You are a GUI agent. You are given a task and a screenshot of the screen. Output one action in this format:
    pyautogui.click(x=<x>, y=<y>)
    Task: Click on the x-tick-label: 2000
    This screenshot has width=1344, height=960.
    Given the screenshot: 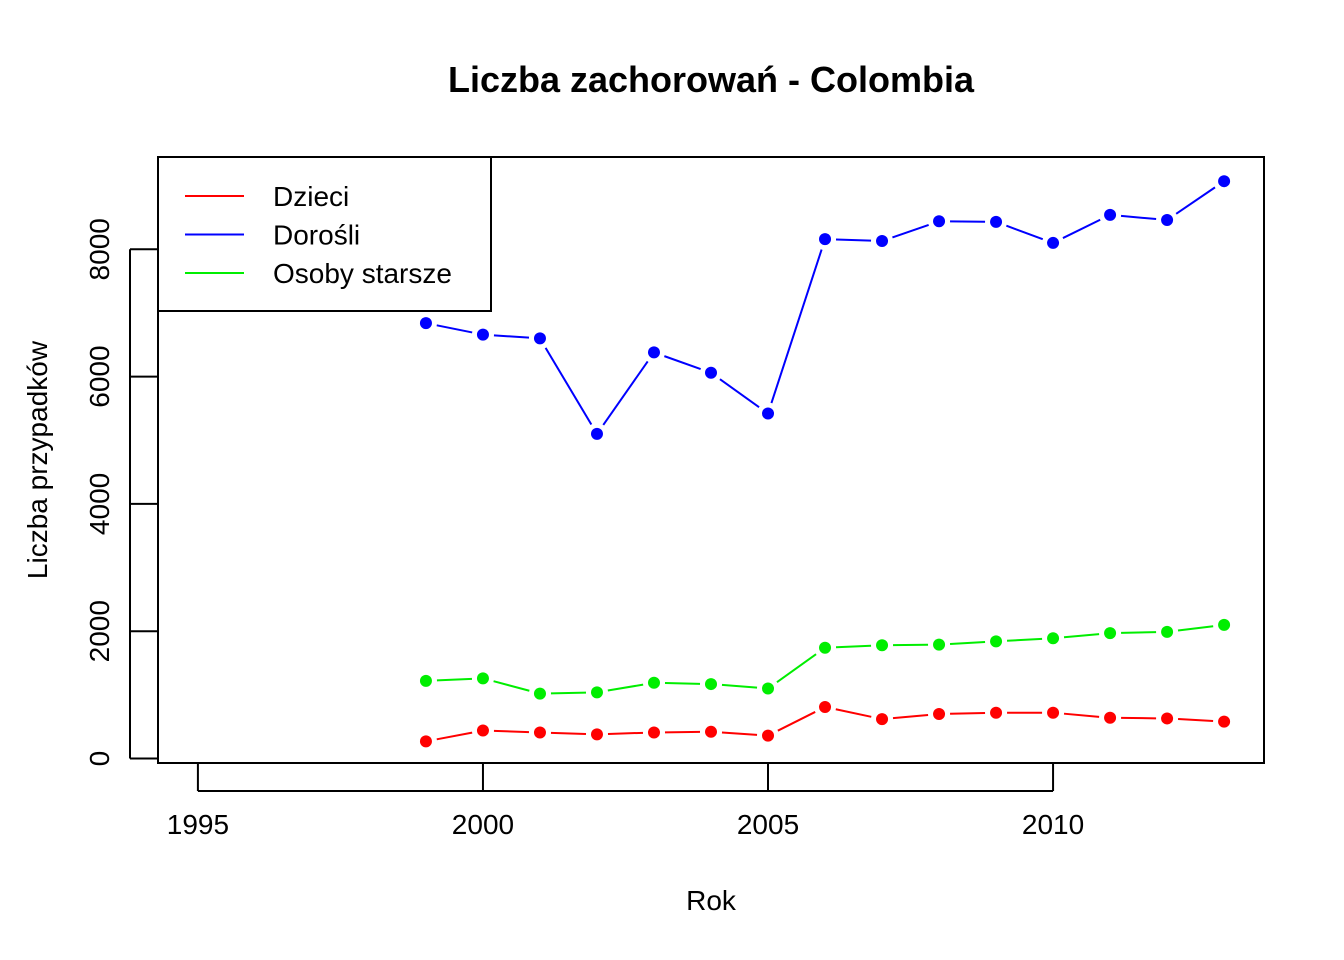 What is the action you would take?
    pyautogui.click(x=483, y=824)
    